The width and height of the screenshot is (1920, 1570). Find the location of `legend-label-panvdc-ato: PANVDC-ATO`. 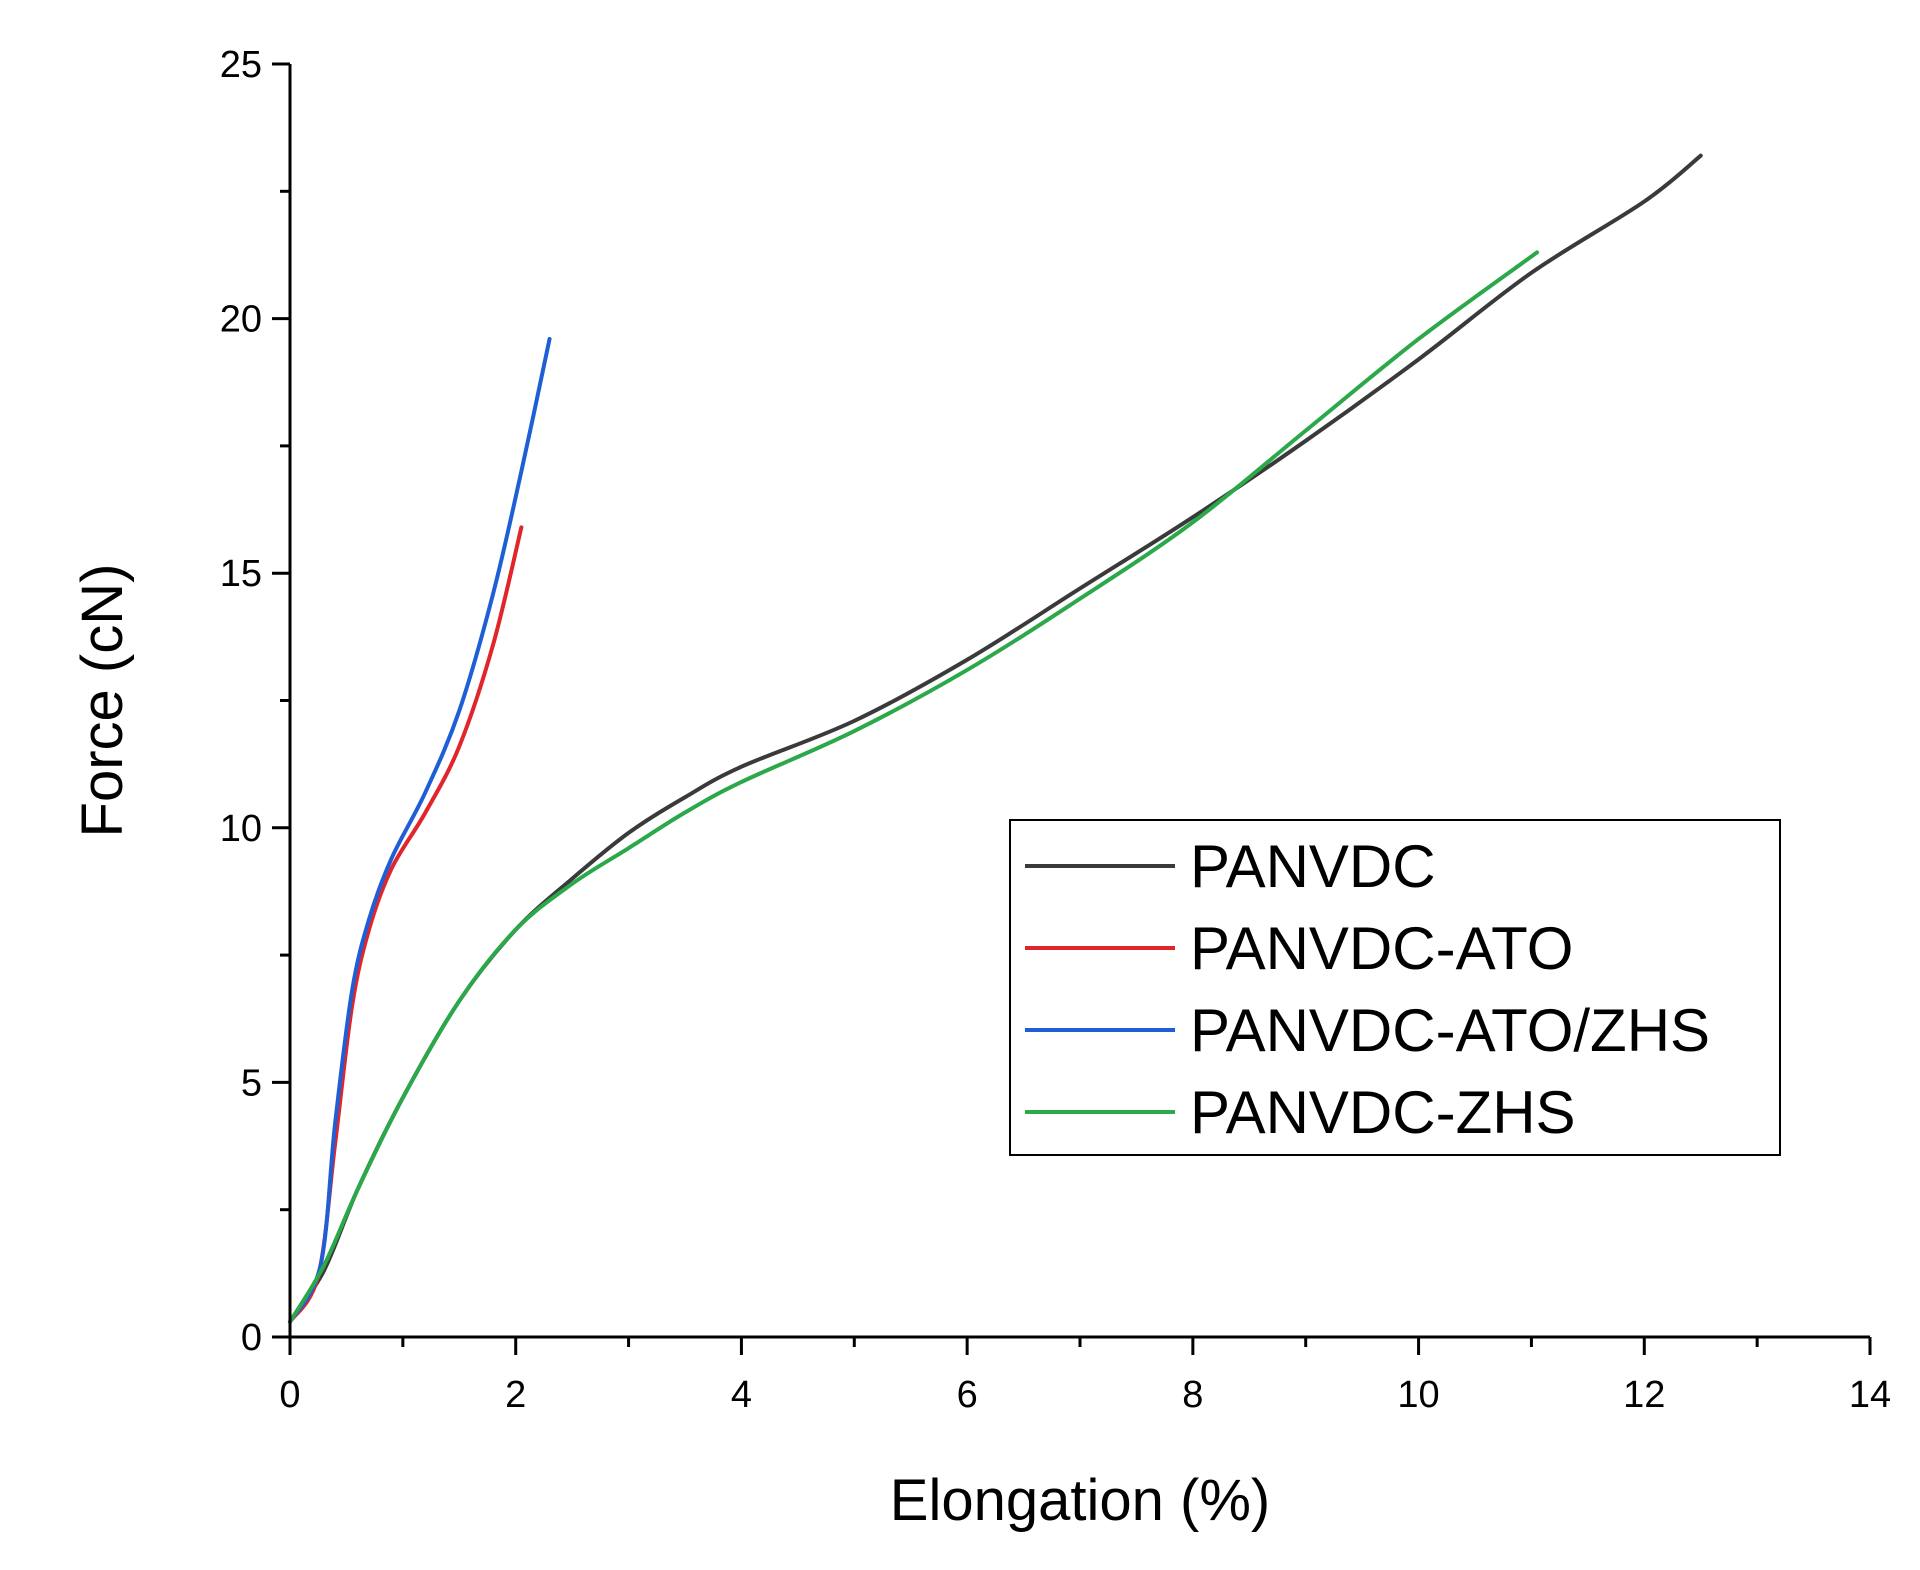

legend-label-panvdc-ato: PANVDC-ATO is located at coordinates (1381, 948).